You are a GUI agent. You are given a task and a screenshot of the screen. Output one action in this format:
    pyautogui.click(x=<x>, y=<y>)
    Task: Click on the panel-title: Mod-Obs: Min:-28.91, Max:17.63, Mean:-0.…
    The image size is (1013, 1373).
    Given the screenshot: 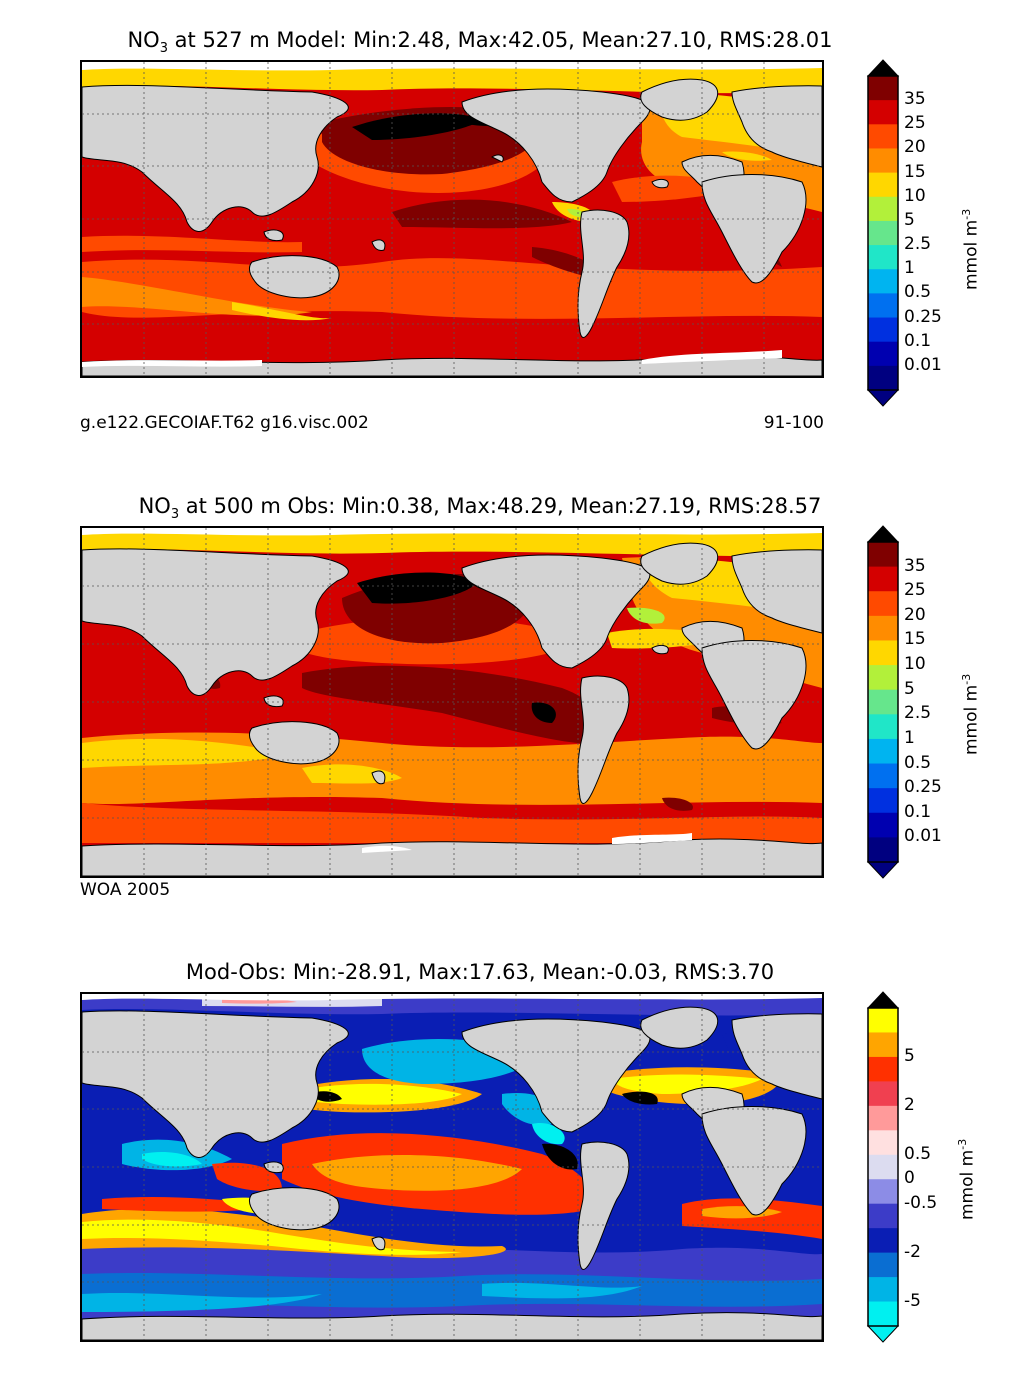 What is the action you would take?
    pyautogui.click(x=480, y=972)
    